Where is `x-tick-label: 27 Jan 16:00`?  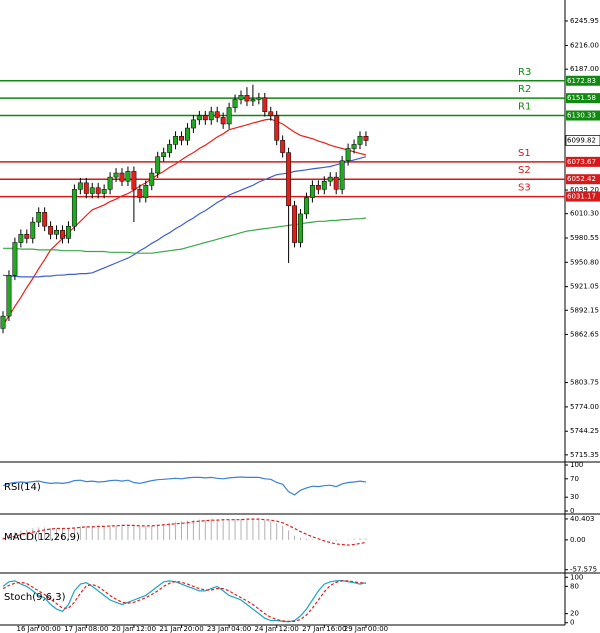 x-tick-label: 27 Jan 16:00 is located at coordinates (324, 629).